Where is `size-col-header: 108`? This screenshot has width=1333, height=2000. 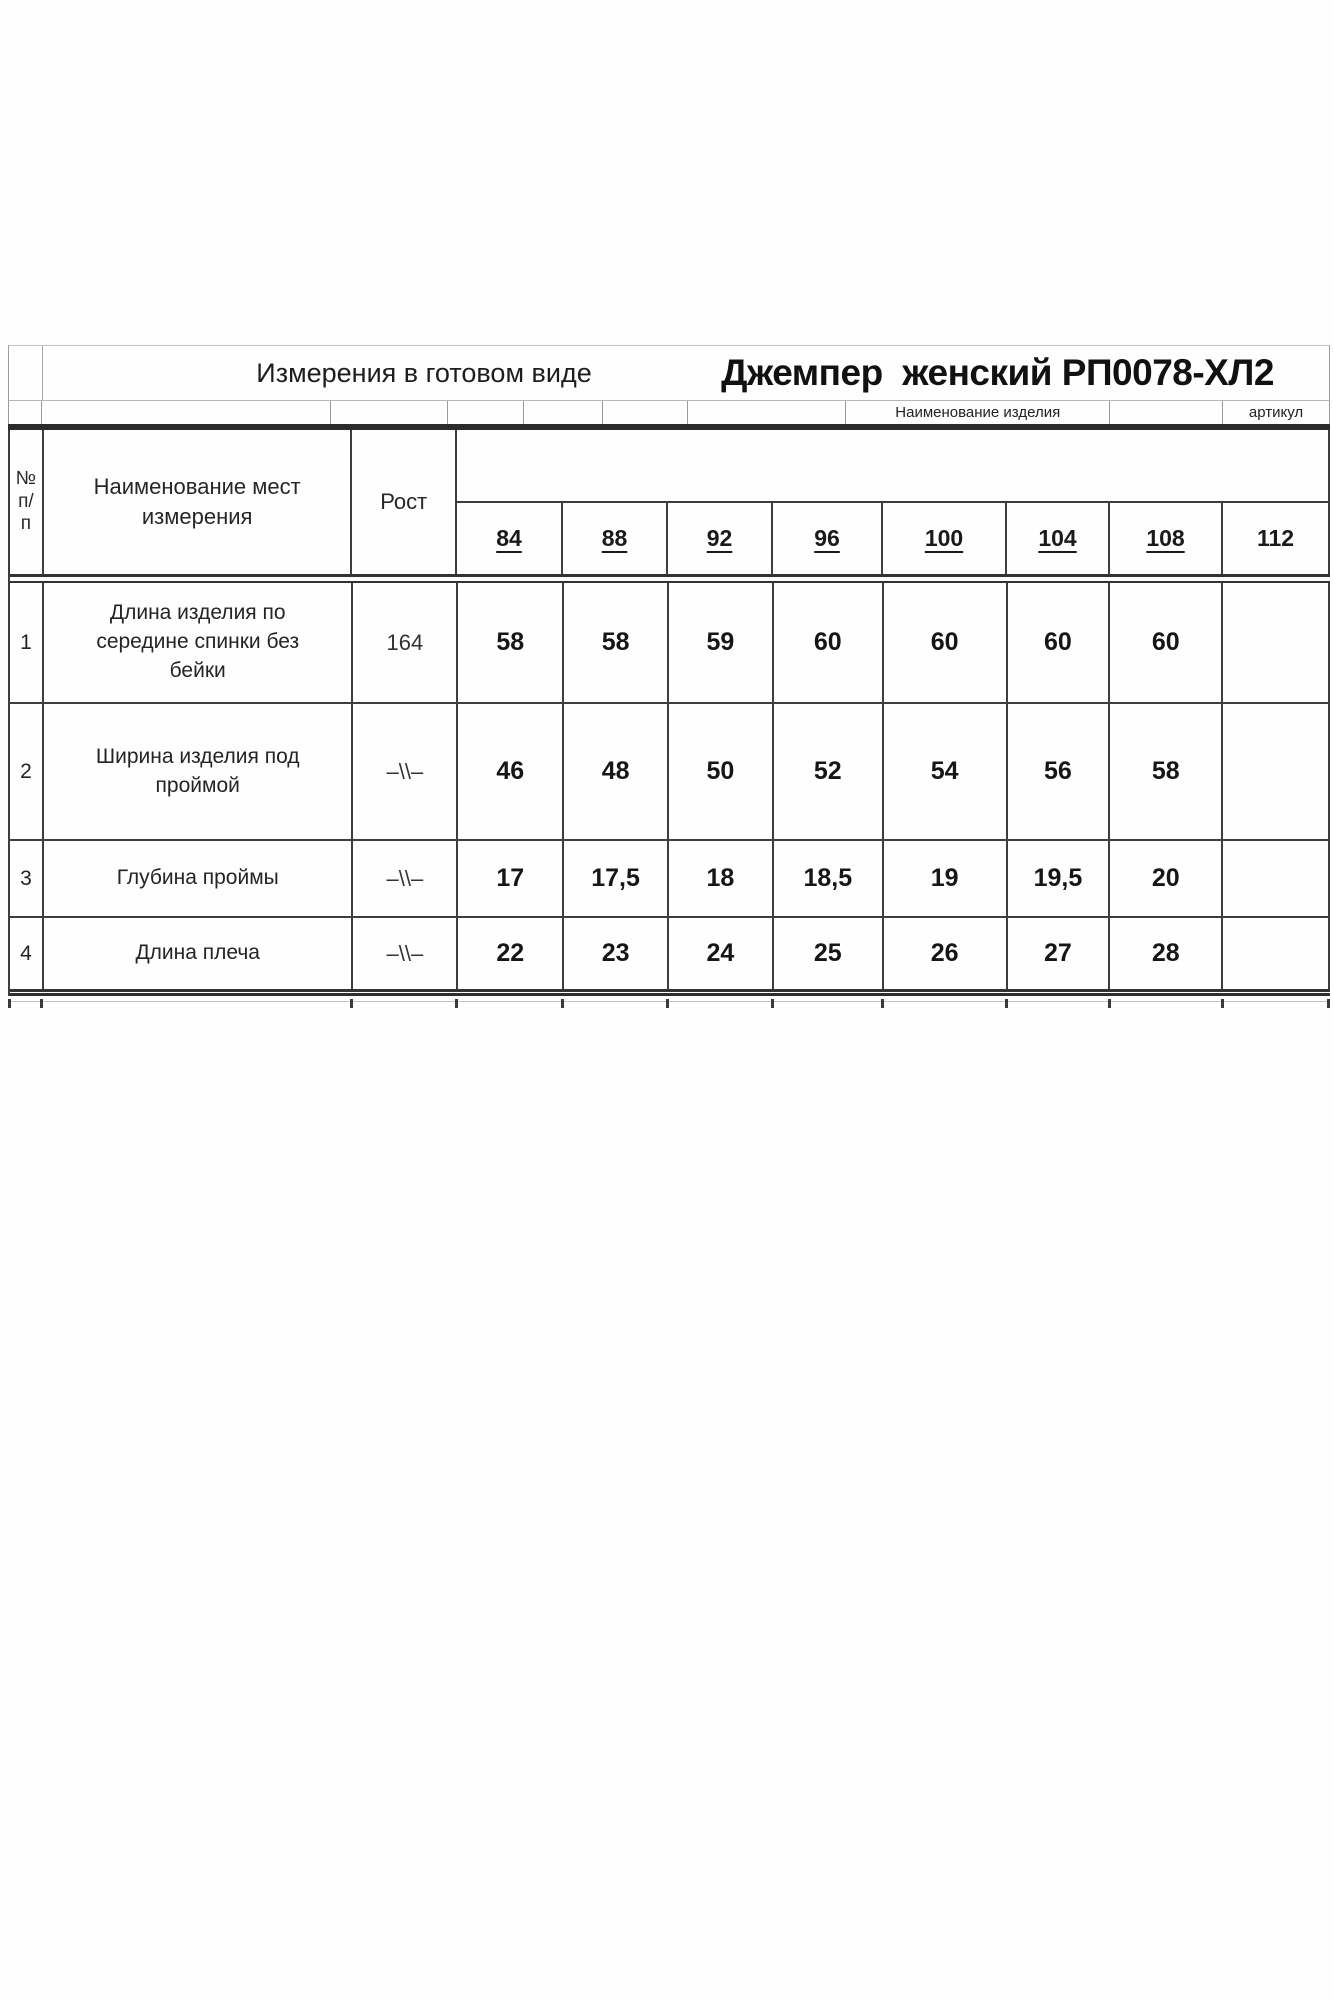
size-col-header: 108 is located at coordinates (1166, 538).